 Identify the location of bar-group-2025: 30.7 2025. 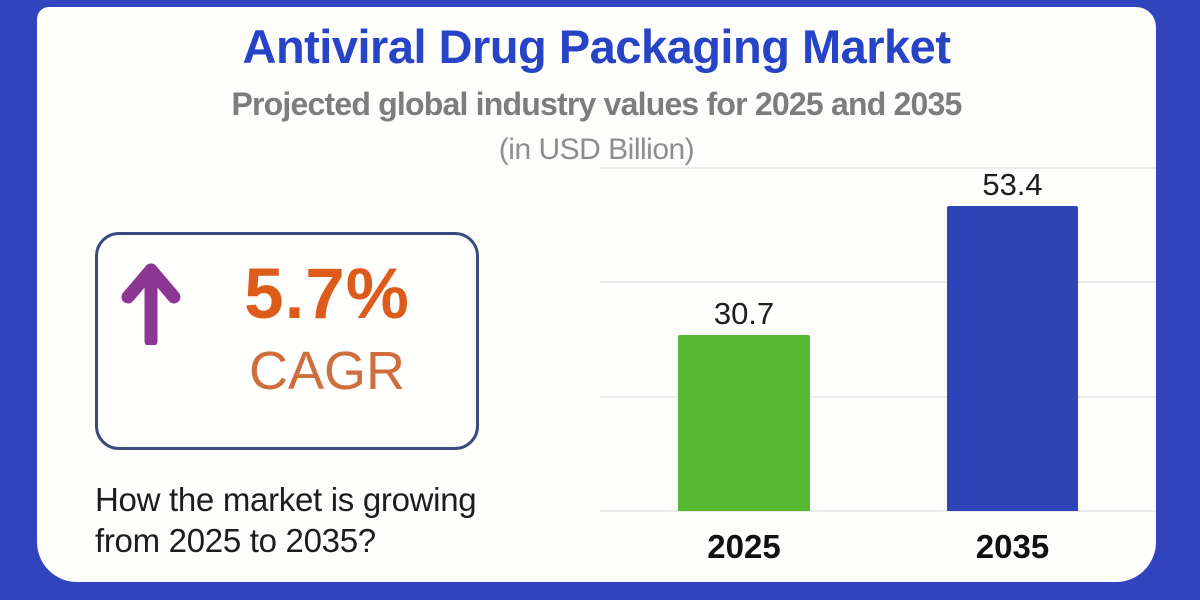
(744, 366).